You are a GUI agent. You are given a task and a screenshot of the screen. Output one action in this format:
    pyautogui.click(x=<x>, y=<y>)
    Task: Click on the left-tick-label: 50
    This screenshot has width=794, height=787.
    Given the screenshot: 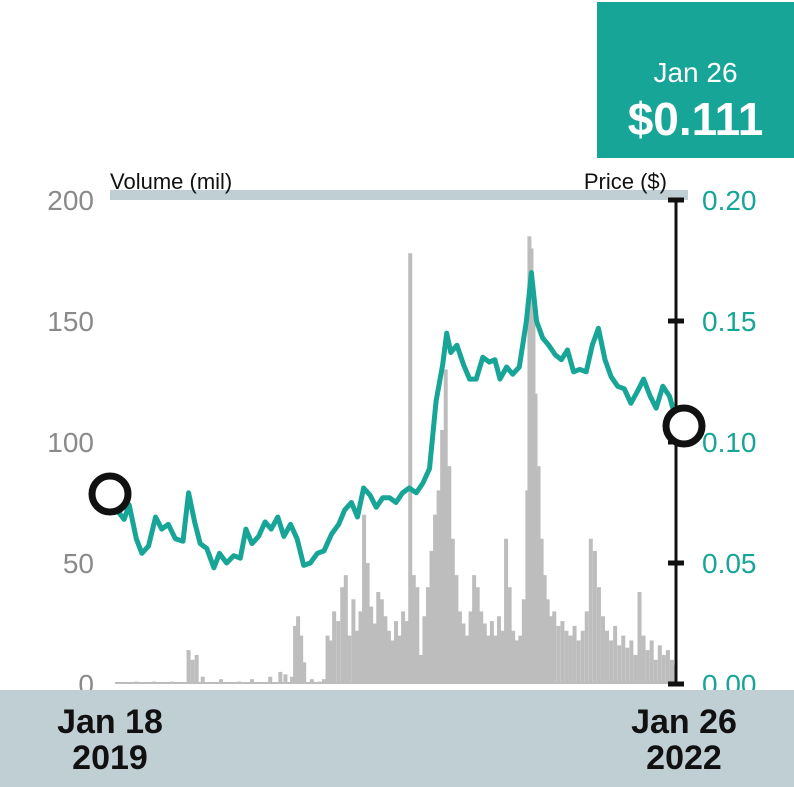 What is the action you would take?
    pyautogui.click(x=78, y=563)
    